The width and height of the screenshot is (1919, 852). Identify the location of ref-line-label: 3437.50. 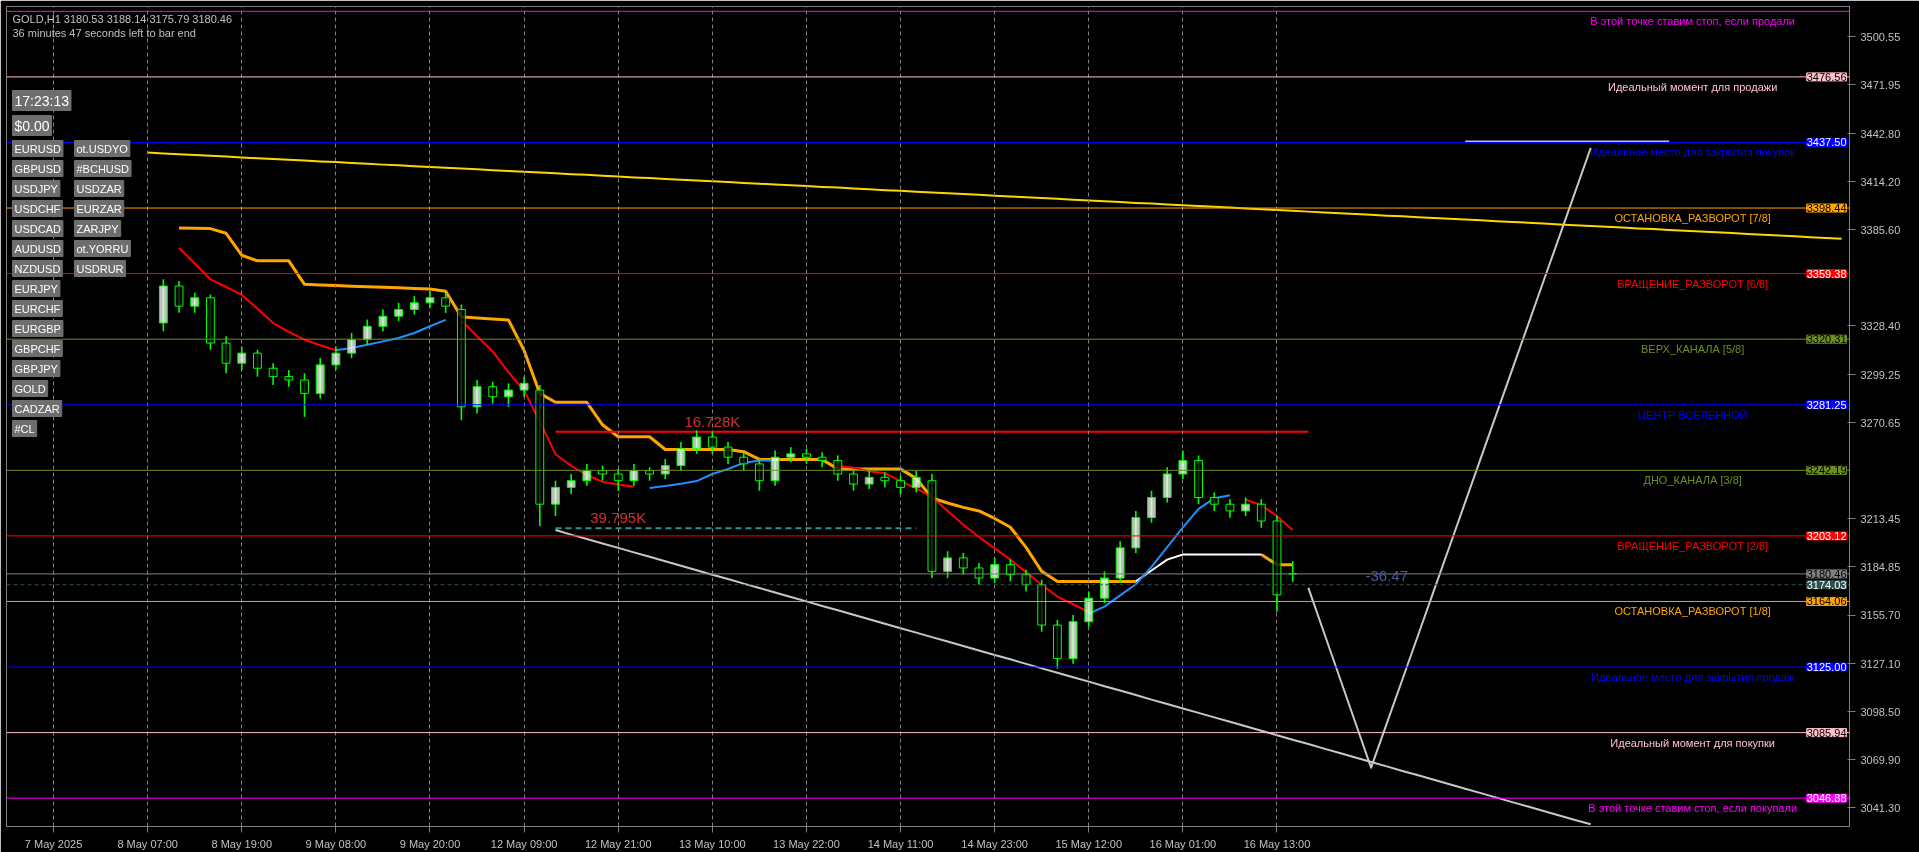
(1826, 142).